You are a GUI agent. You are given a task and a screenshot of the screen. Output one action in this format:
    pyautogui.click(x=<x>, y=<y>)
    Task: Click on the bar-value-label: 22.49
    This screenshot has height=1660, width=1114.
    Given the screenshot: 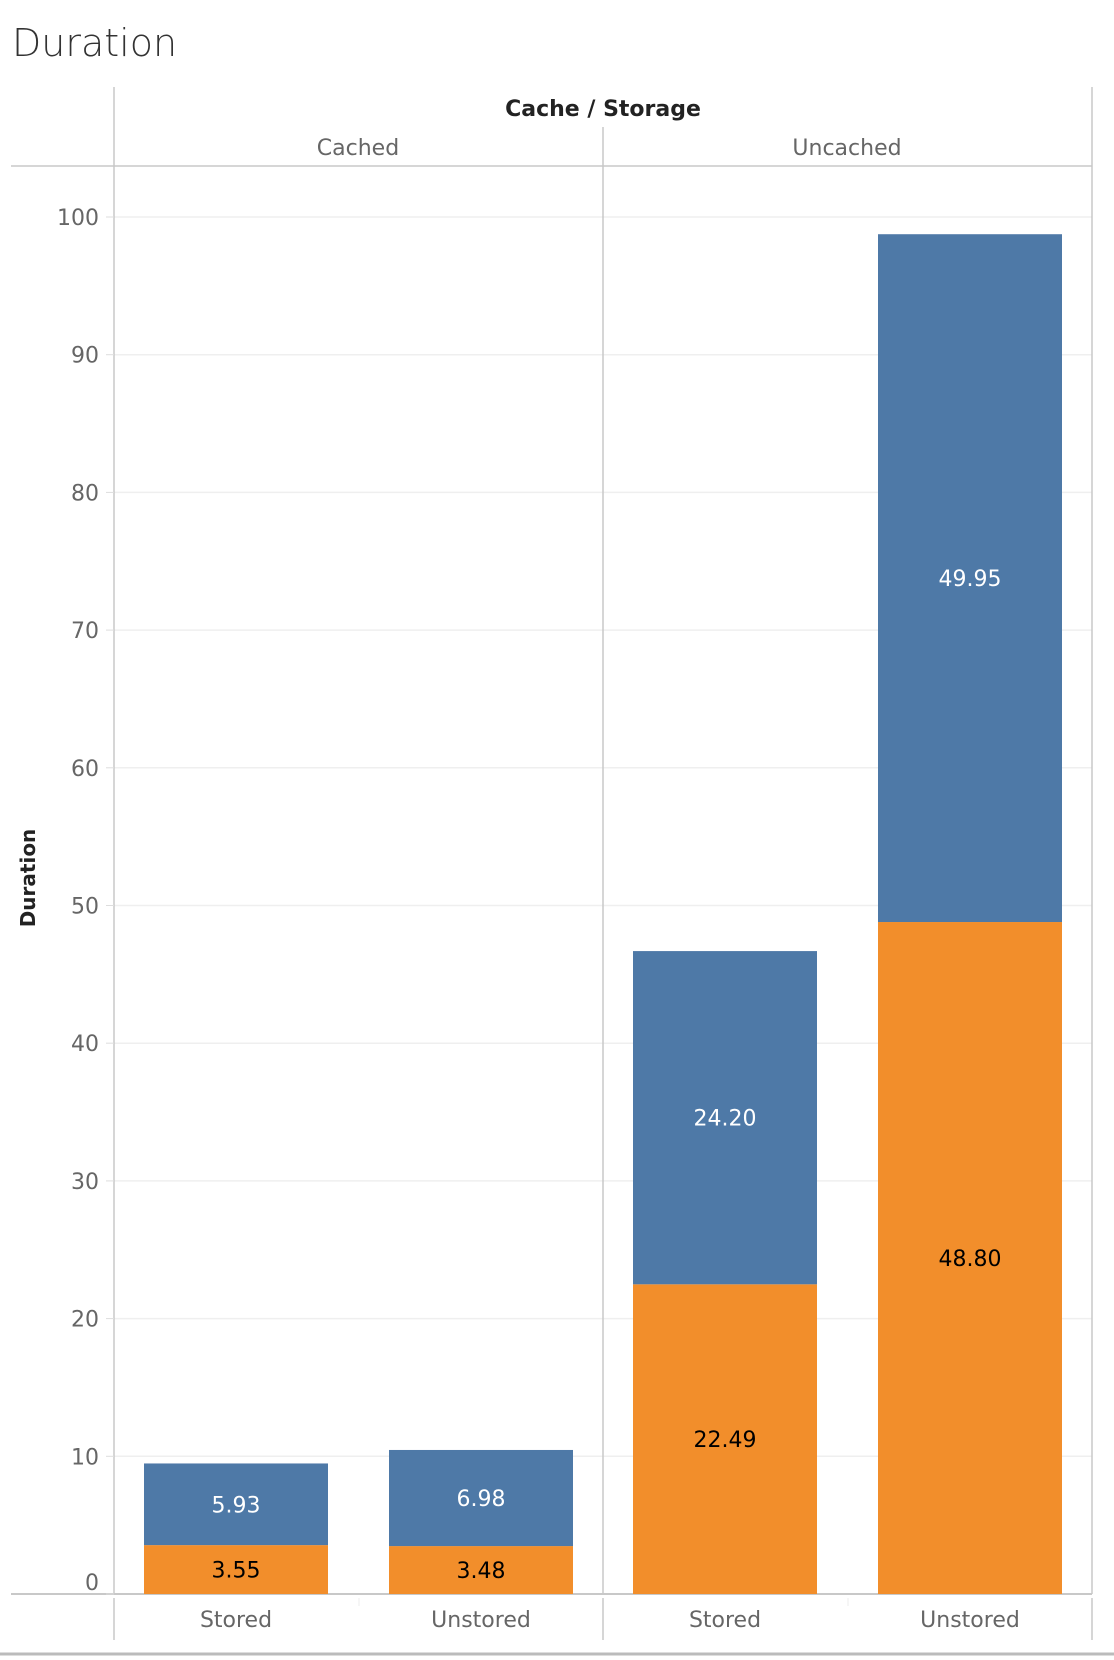 What is the action you would take?
    pyautogui.click(x=725, y=1440)
    